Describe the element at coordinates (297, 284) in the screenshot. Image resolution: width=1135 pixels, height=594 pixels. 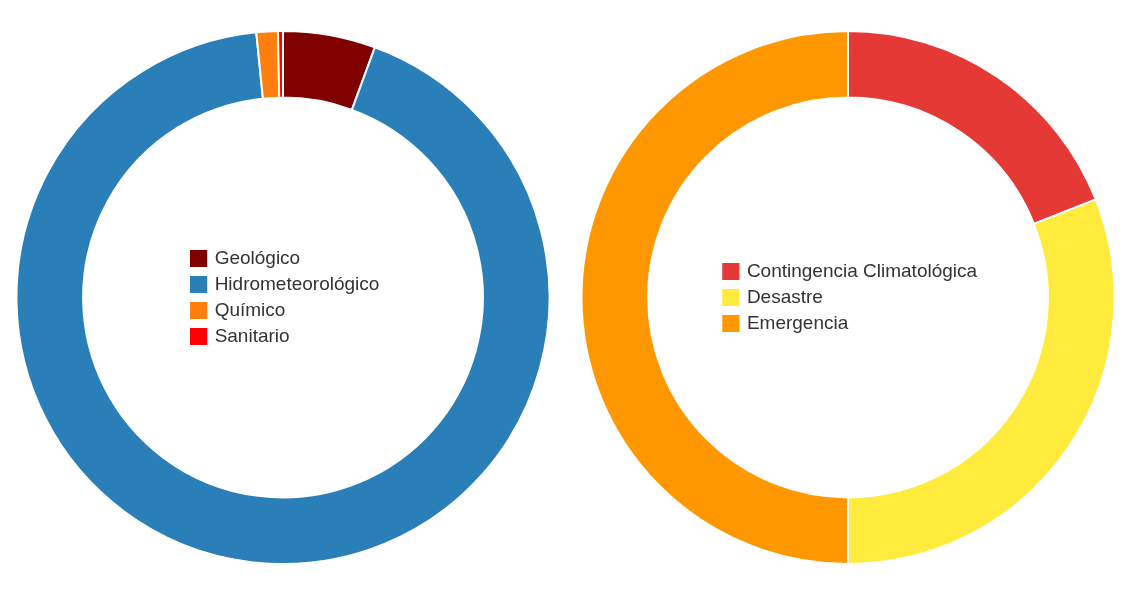
I see `legend-label: Hidrometeorológico` at that location.